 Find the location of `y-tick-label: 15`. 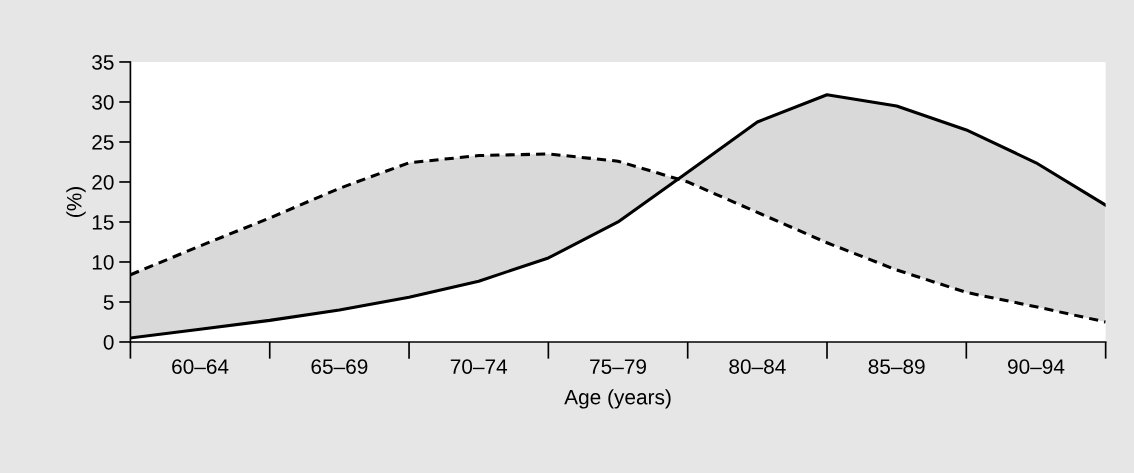

y-tick-label: 15 is located at coordinates (103, 222).